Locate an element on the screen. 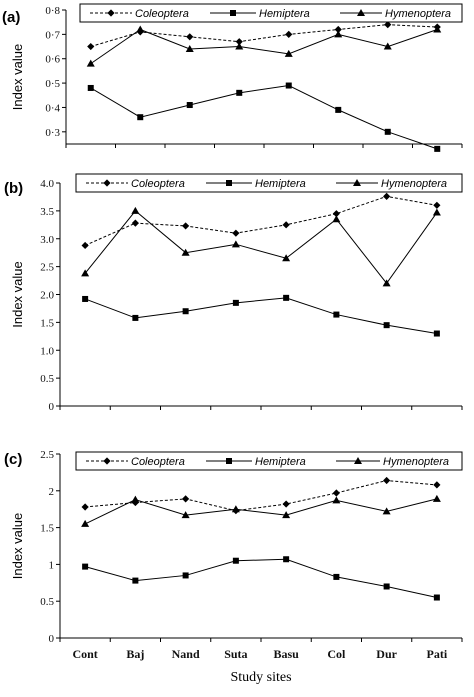 This screenshot has height=697, width=474. y-tick-label: 2.0 is located at coordinates (47, 296).